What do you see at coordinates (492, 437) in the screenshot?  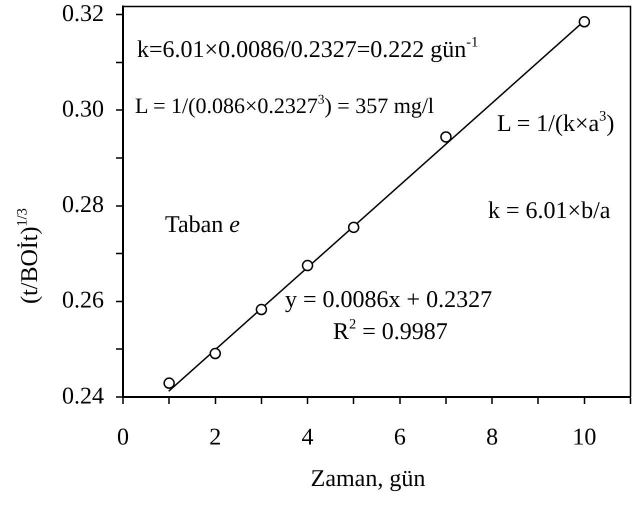 I see `x-tick-label: 8` at bounding box center [492, 437].